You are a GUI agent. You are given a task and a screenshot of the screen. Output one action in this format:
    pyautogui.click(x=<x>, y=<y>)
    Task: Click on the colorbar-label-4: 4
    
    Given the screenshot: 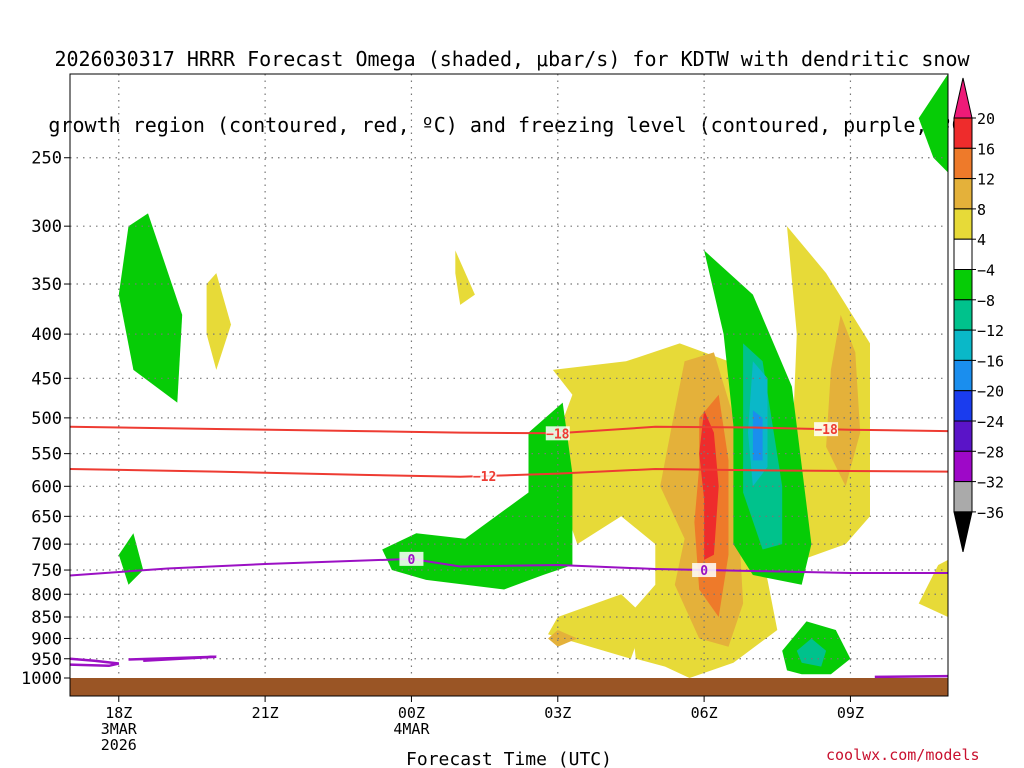 What is the action you would take?
    pyautogui.click(x=981, y=240)
    